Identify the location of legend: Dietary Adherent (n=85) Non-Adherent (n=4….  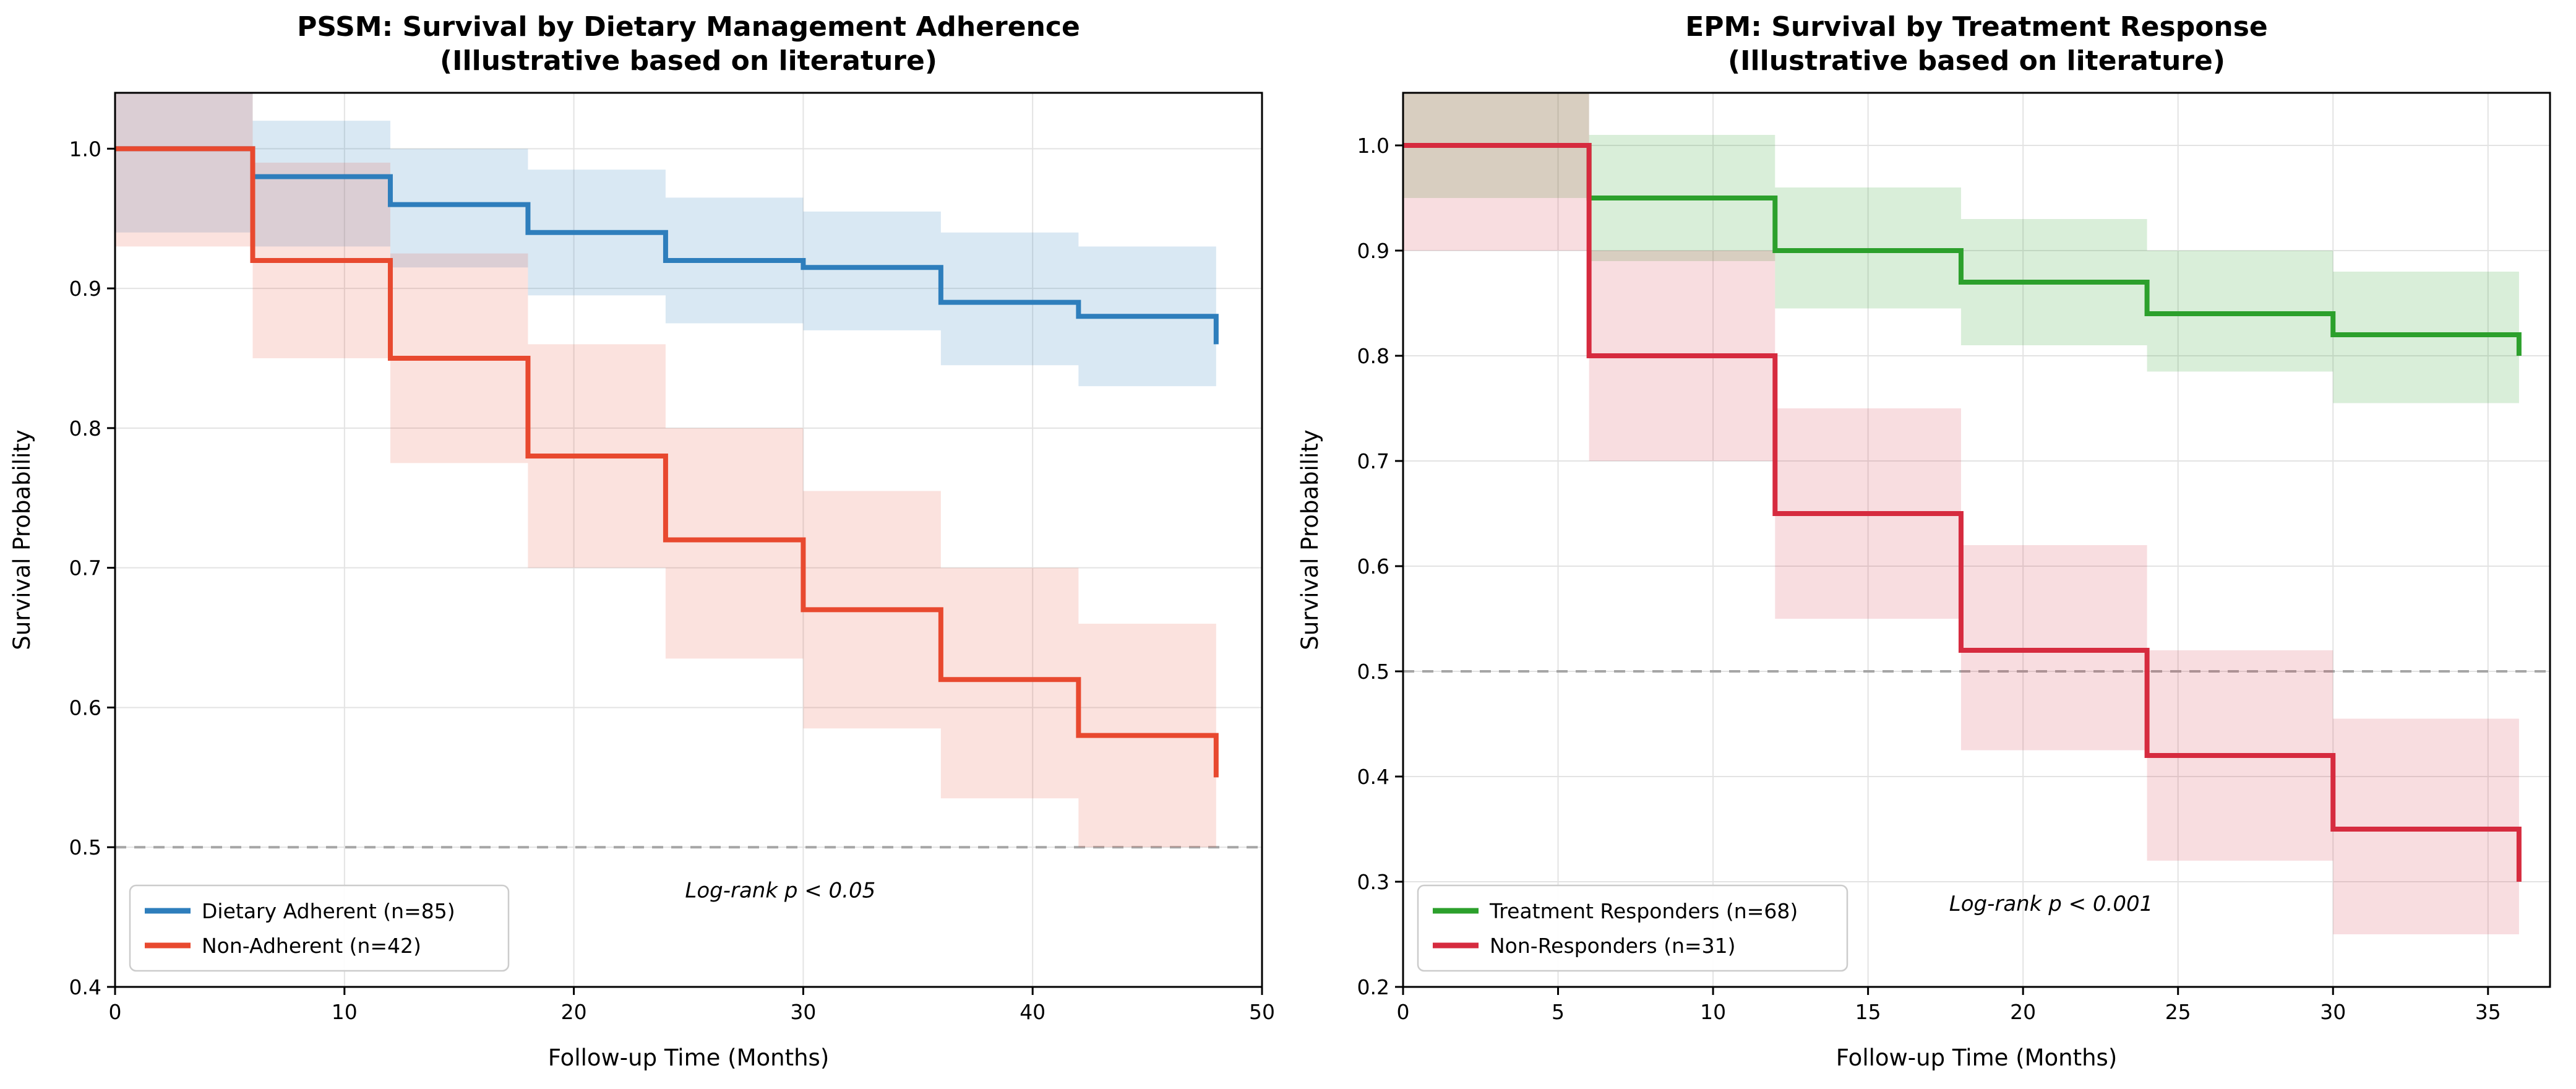
(320, 928).